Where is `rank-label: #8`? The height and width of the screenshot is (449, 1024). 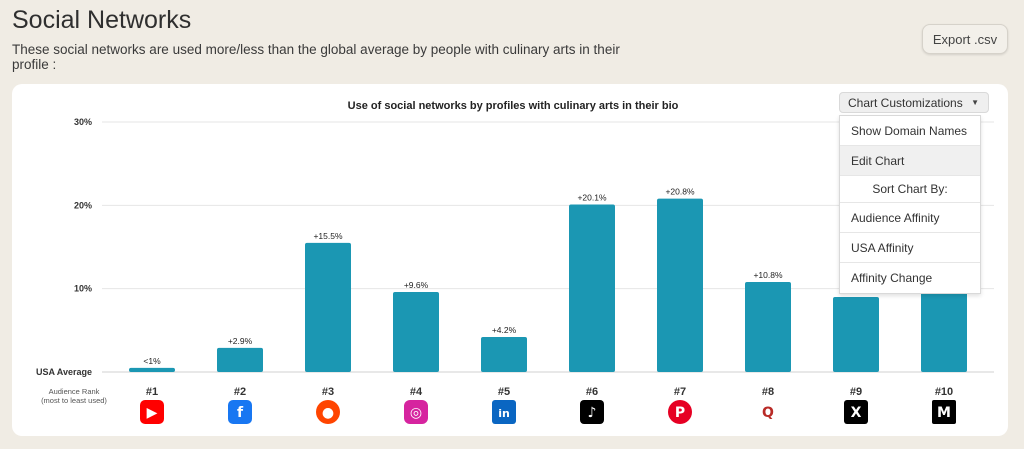 rank-label: #8 is located at coordinates (768, 392).